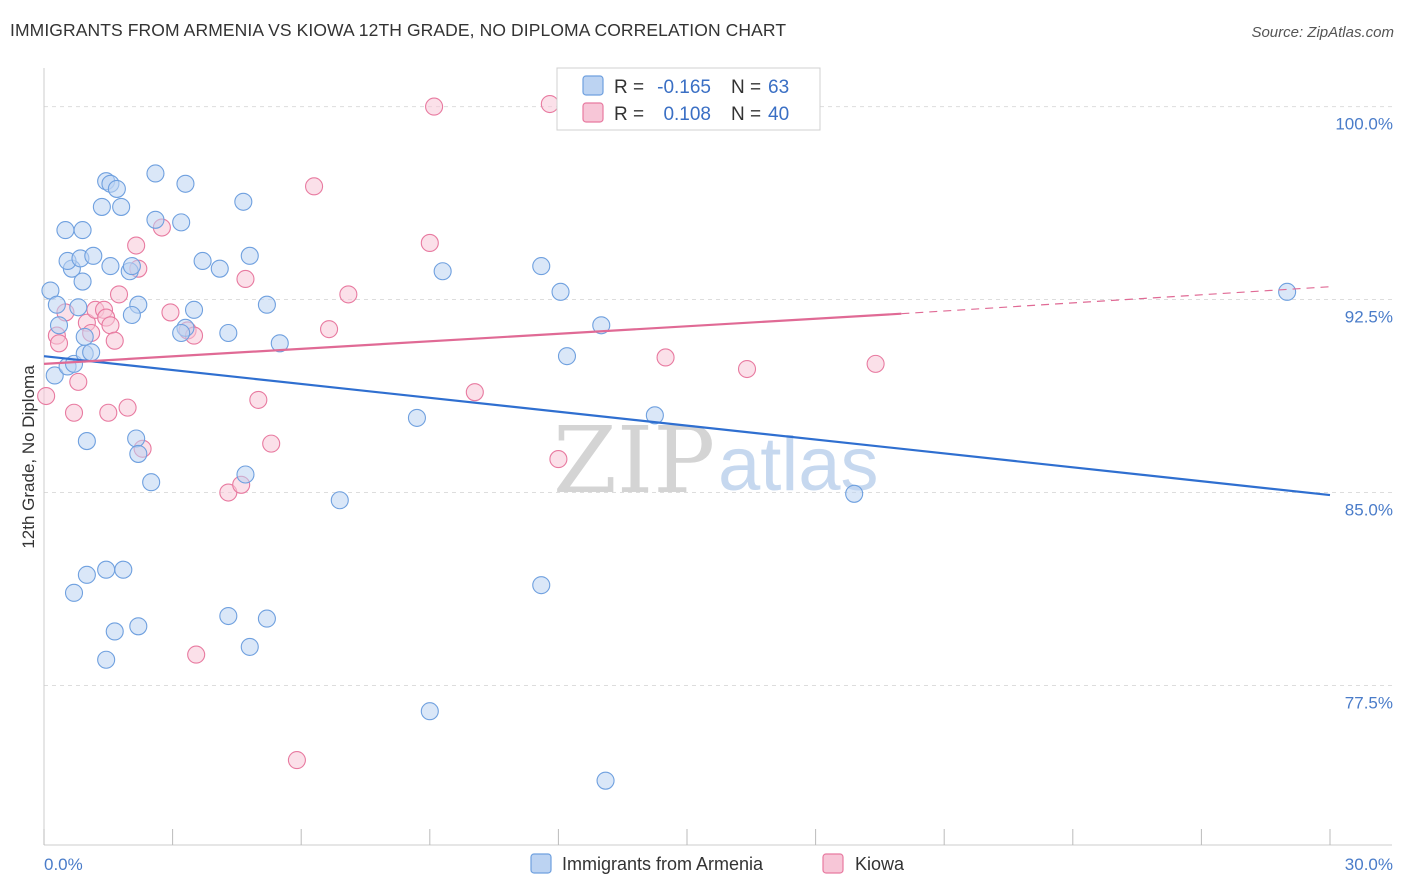  Describe the element at coordinates (833, 863) in the screenshot. I see `bottom-legend-swatch-kiowa` at that location.